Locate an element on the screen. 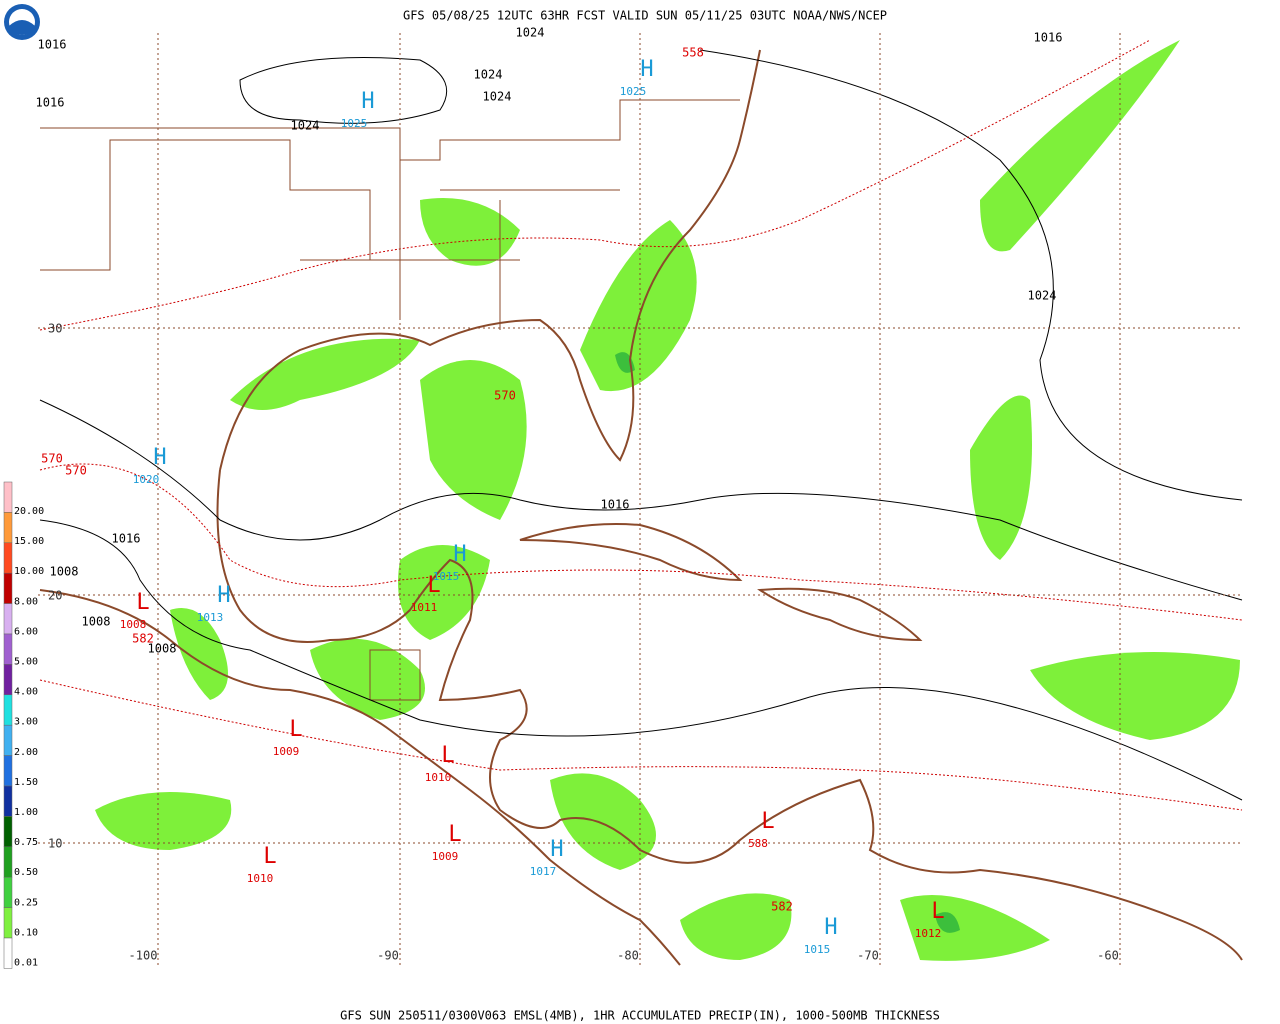 This screenshot has height=1024, width=1280. low-value: 1012 is located at coordinates (928, 933).